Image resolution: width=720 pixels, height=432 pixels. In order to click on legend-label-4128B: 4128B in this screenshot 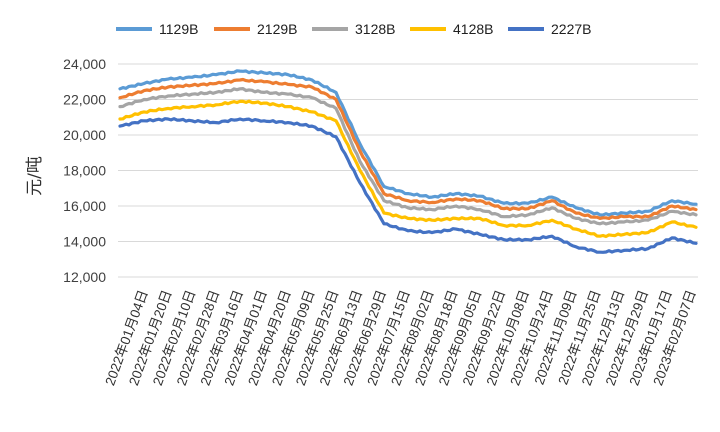, I will do `click(473, 29)`.